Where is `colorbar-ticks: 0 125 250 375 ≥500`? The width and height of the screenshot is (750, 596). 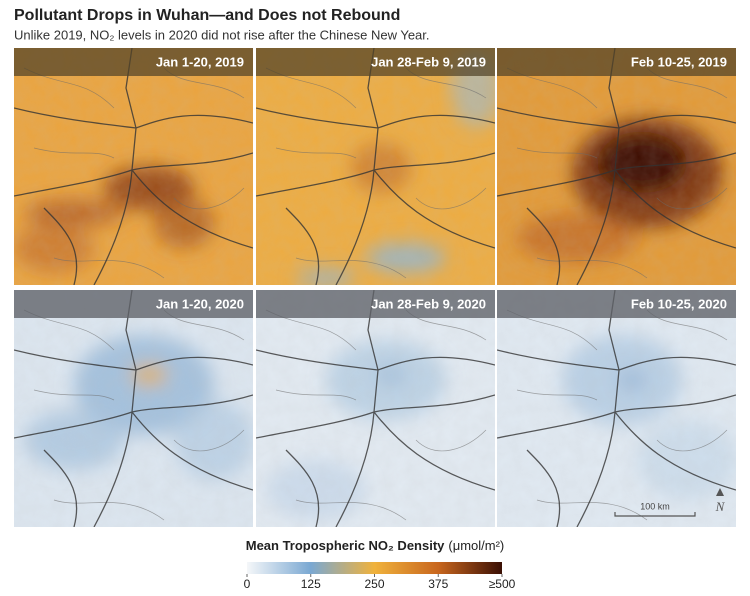
colorbar-ticks: 0 125 250 375 ≥500 is located at coordinates (380, 582).